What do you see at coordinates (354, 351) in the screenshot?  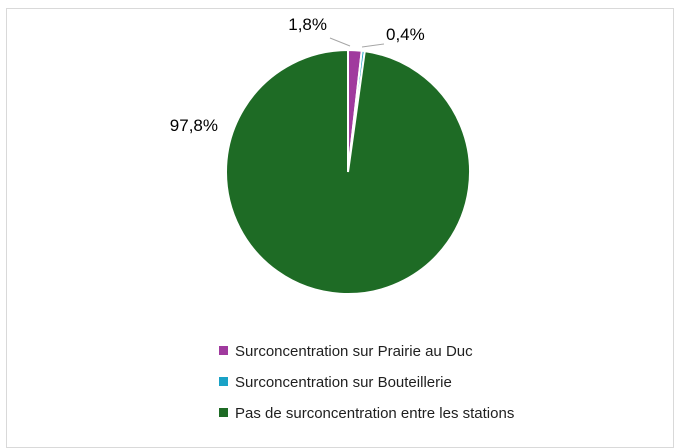 I see `legend-label-1: Surconcentration sur Prairie au Duc` at bounding box center [354, 351].